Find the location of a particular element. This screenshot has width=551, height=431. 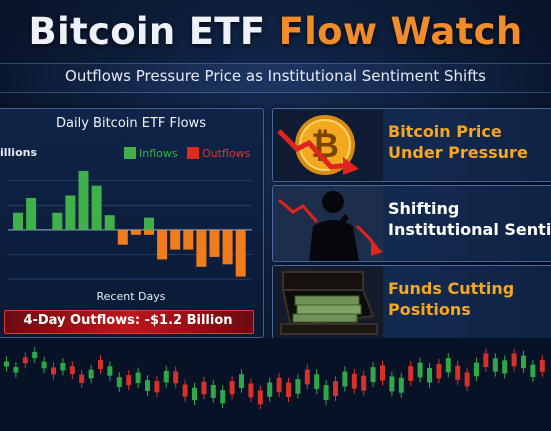

chart-x-axis-label: Recent Days is located at coordinates (131, 296).